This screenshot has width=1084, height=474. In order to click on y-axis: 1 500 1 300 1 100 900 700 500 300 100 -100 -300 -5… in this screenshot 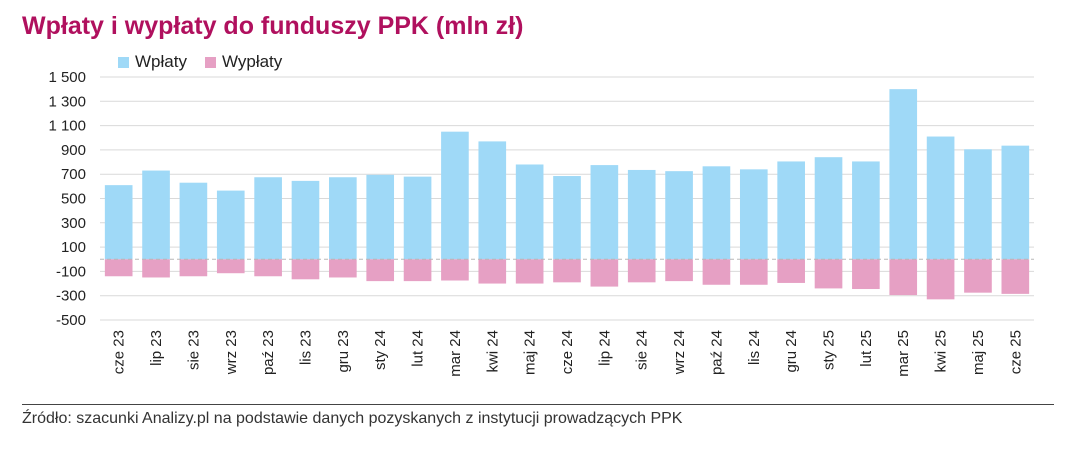, I will do `click(67, 199)`.